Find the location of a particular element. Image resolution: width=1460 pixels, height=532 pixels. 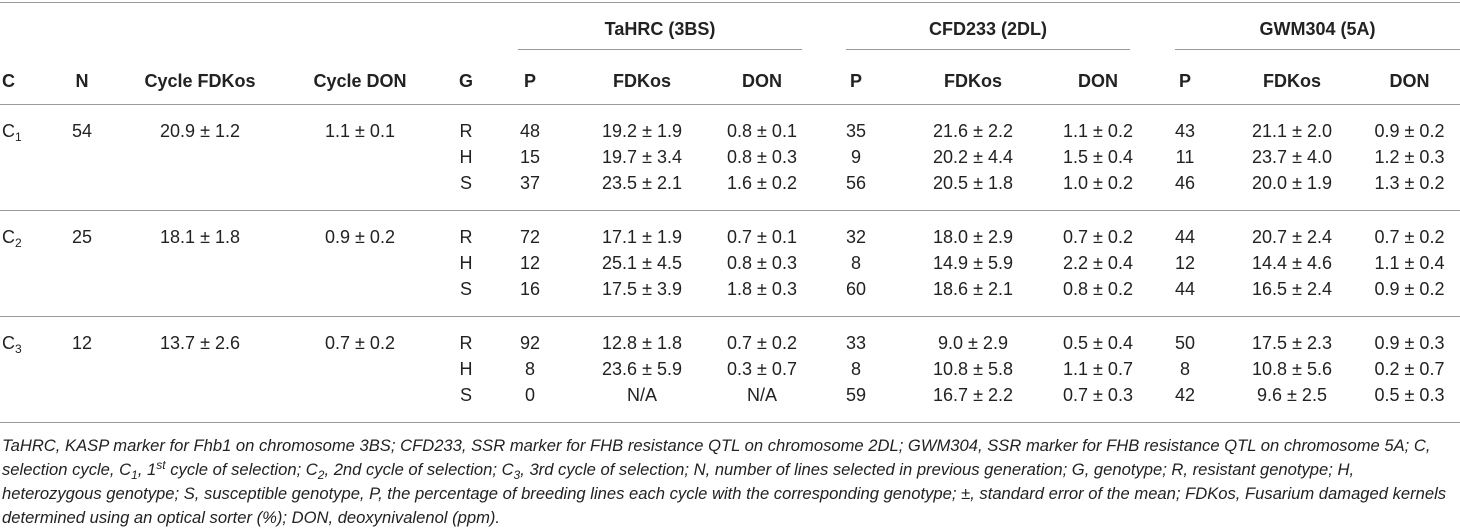

table-cell: 19.2 ± 1.9 is located at coordinates (642, 131).